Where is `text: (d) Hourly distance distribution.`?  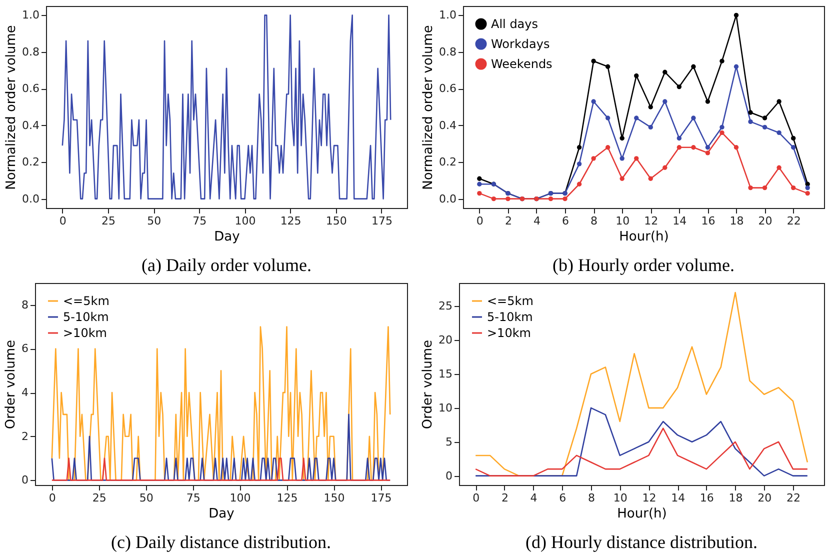
text: (d) Hourly distance distribution. is located at coordinates (642, 542).